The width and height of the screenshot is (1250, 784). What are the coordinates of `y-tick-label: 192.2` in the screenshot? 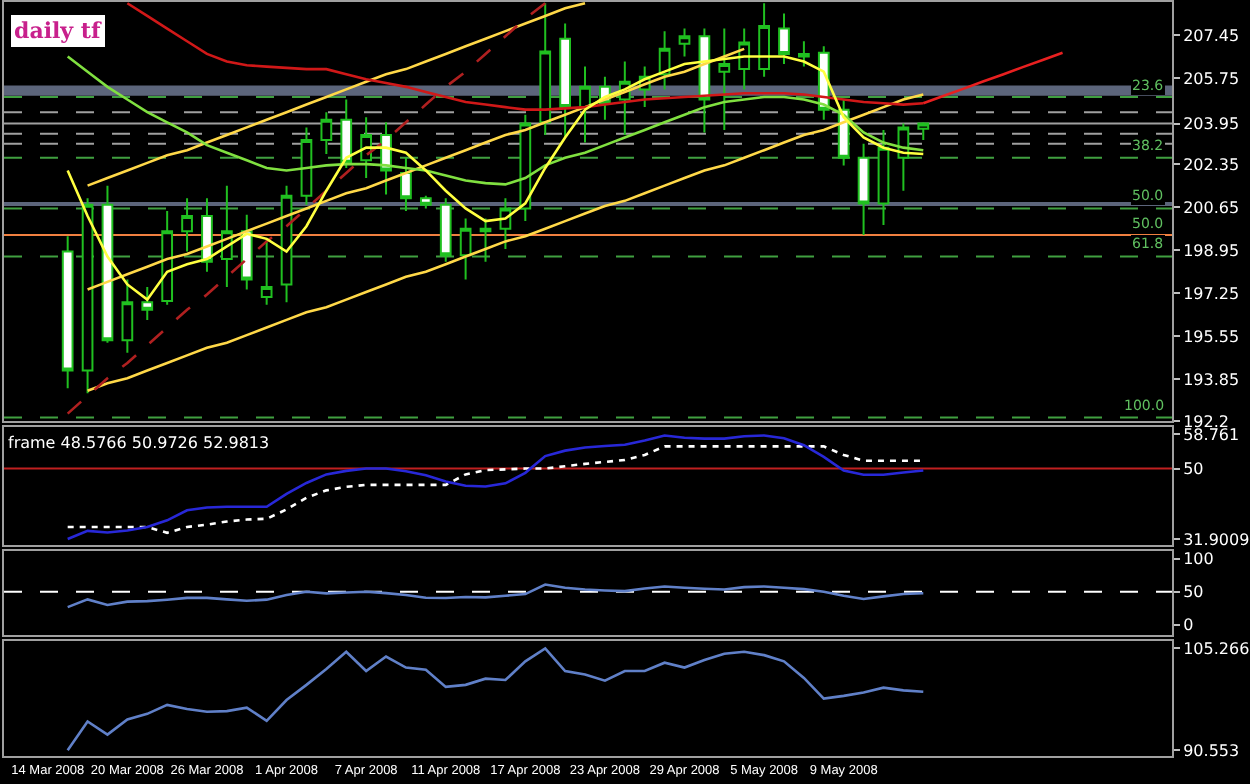 It's located at (1206, 421).